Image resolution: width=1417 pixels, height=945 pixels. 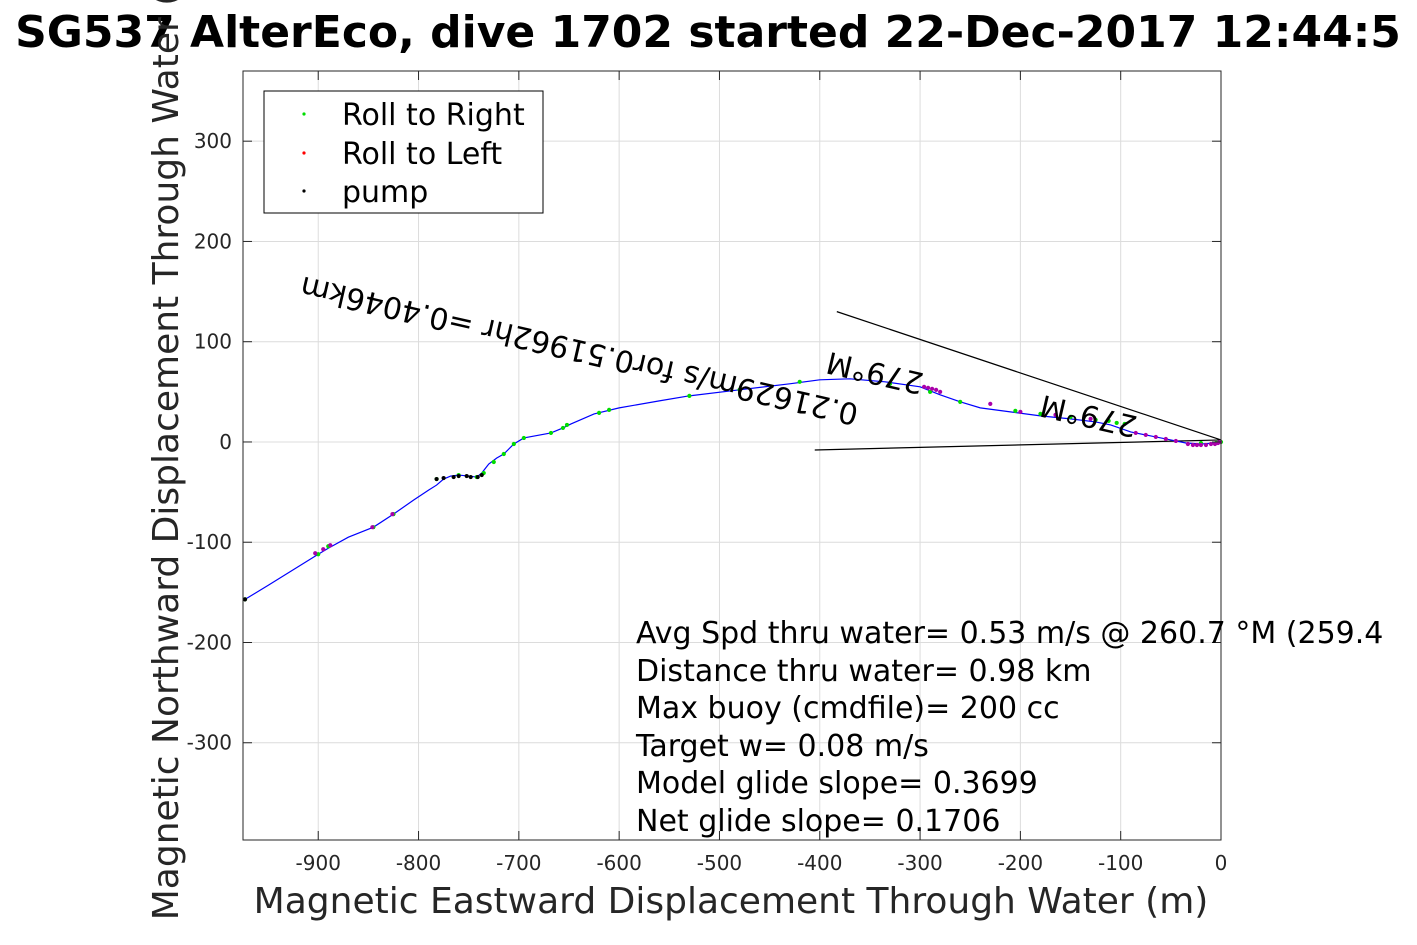 I want to click on x-tick-label: 0, so click(x=1221, y=863).